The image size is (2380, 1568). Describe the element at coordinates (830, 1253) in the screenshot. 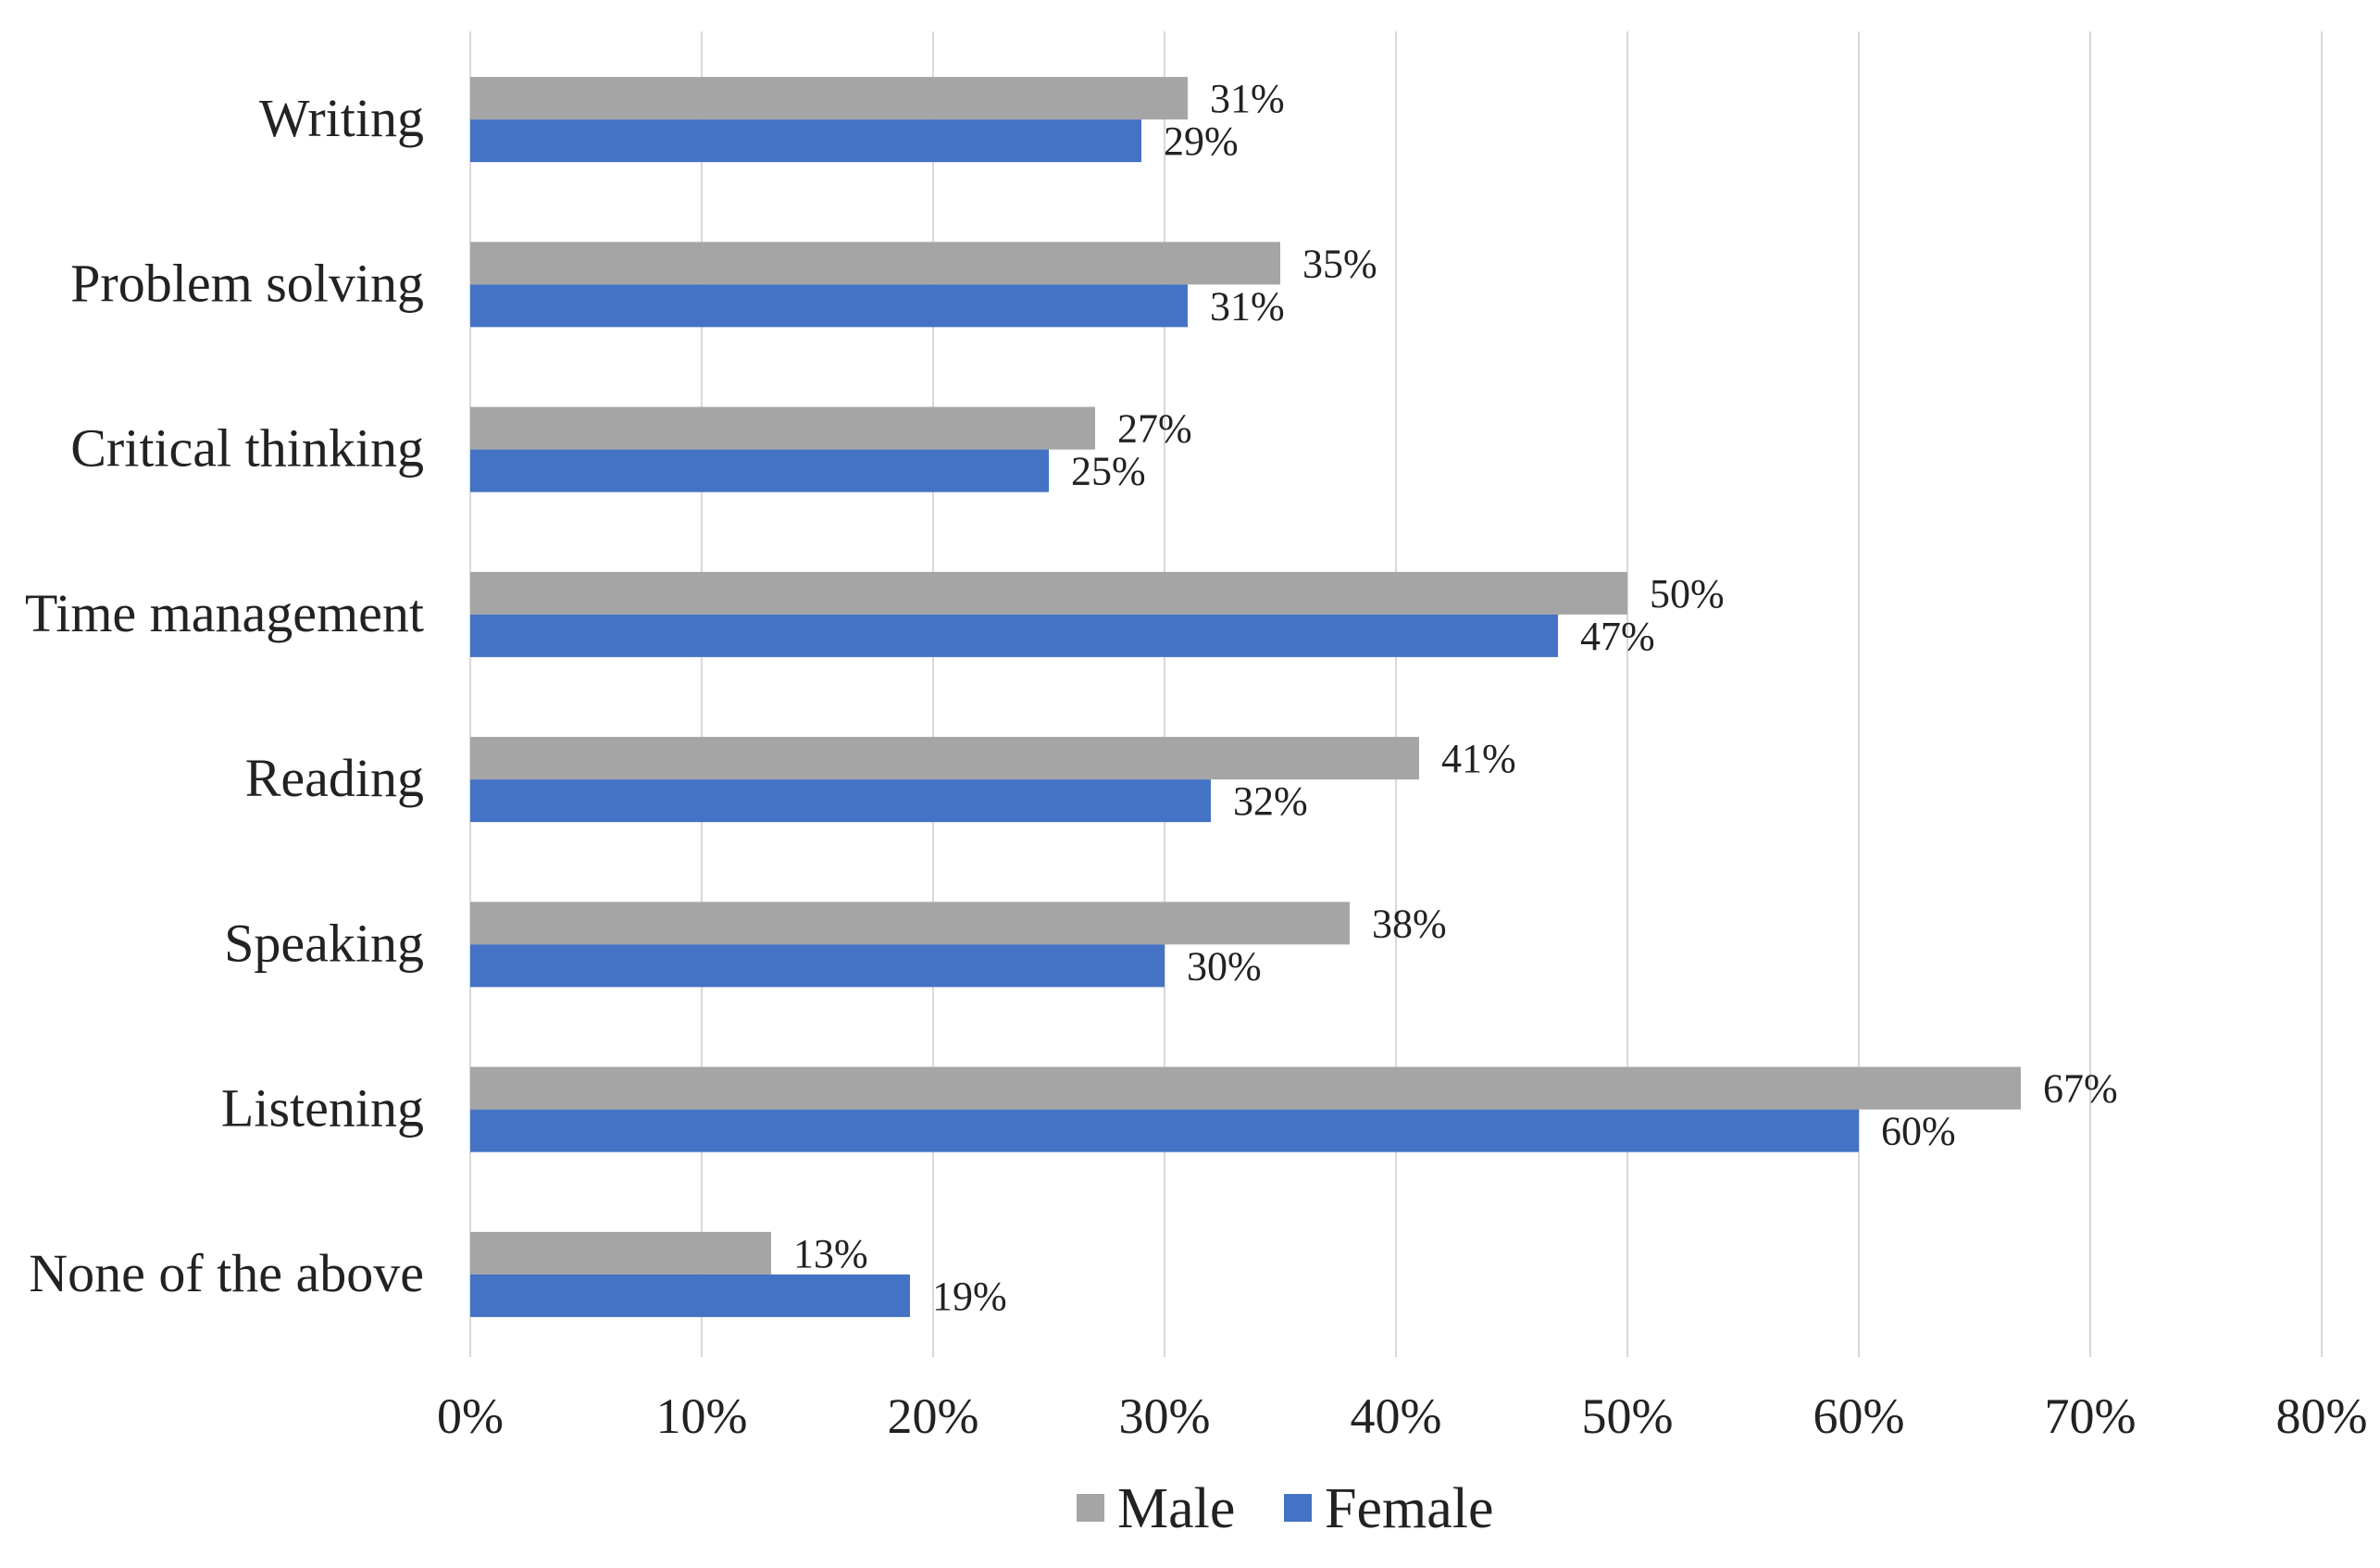

I see `data-label-male: 13%` at that location.